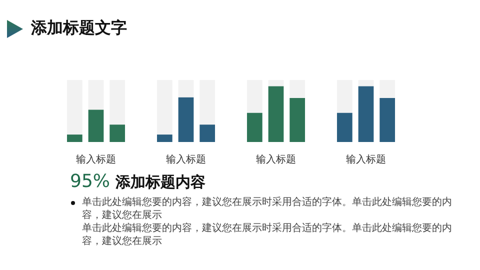 This screenshot has height=270, width=480. What do you see at coordinates (79, 28) in the screenshot?
I see `text: 添加标题文字` at bounding box center [79, 28].